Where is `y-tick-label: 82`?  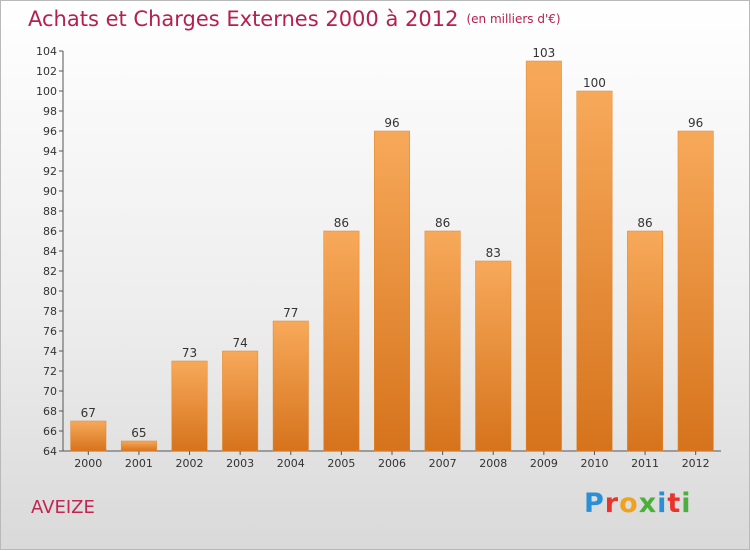
y-tick-label: 82 is located at coordinates (50, 271).